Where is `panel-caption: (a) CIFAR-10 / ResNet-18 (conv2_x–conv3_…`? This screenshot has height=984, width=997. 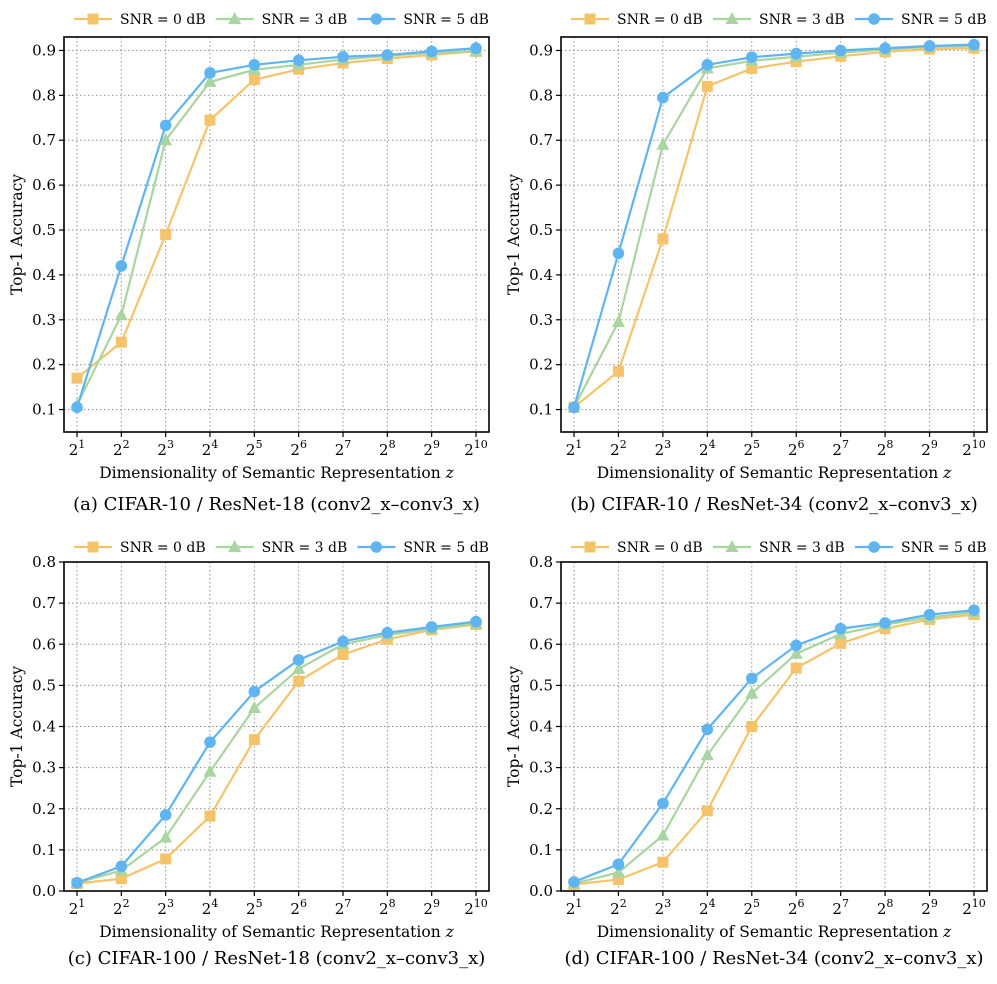
panel-caption: (a) CIFAR-10 / ResNet-18 (conv2_x–conv3_… is located at coordinates (276, 504).